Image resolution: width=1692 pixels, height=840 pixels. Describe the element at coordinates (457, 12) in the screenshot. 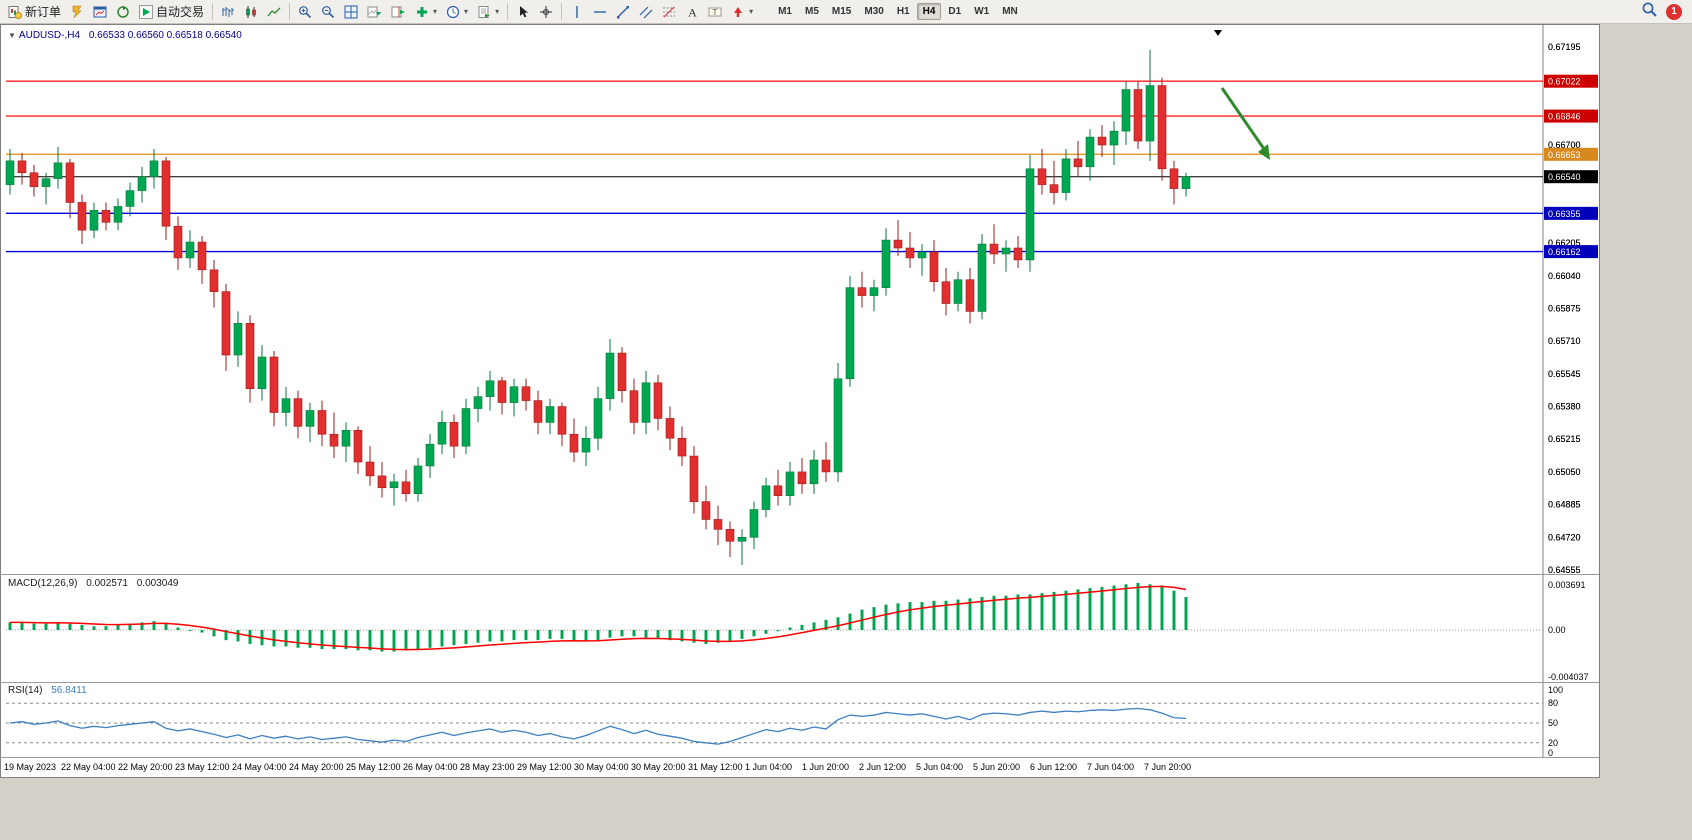

I see `period-button: ▾` at that location.